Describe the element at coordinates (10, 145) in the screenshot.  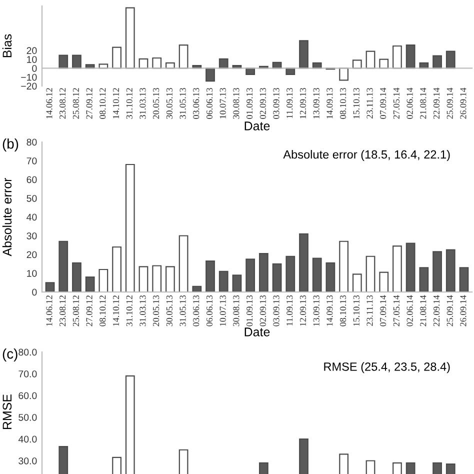
I see `text: (b)` at that location.